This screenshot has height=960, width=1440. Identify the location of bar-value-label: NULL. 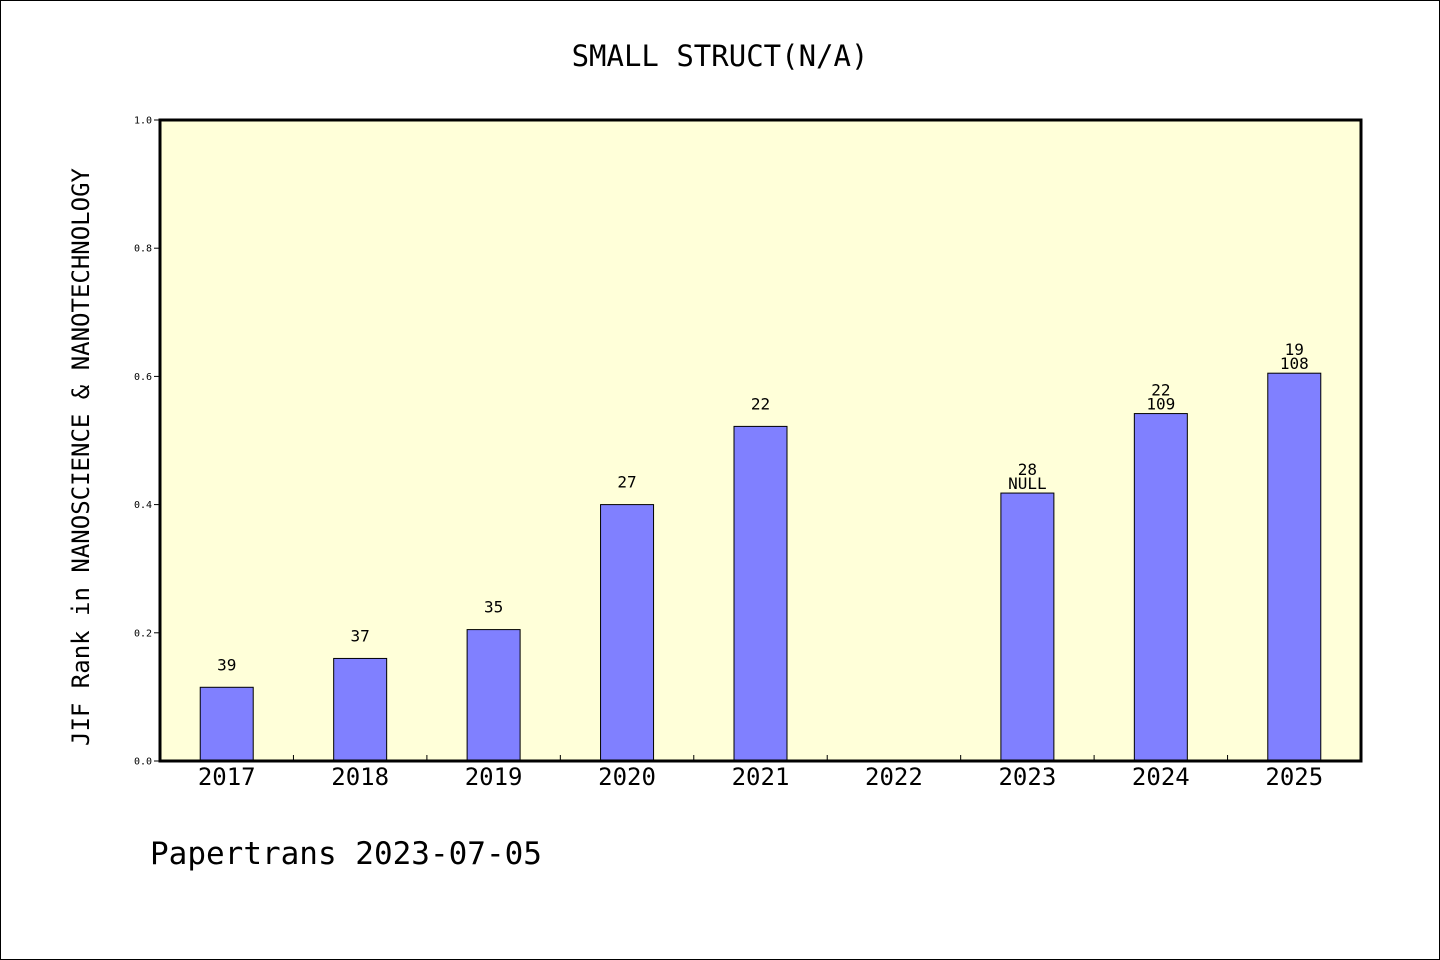
(1027, 483).